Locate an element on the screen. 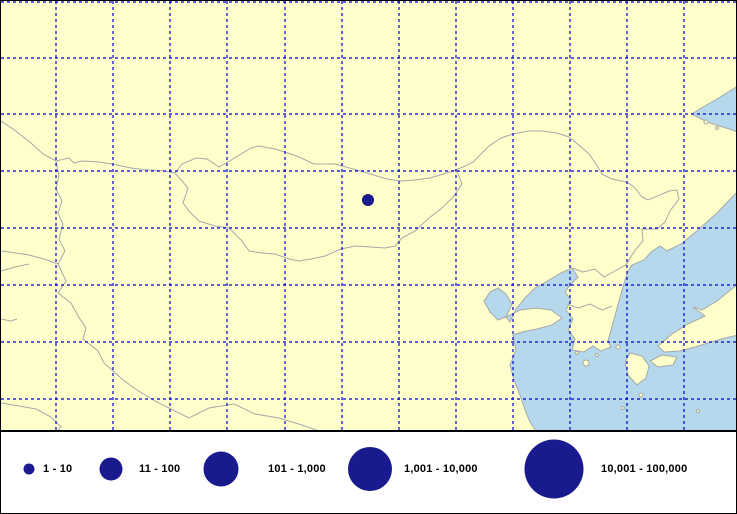  island-kyushu is located at coordinates (637, 369).